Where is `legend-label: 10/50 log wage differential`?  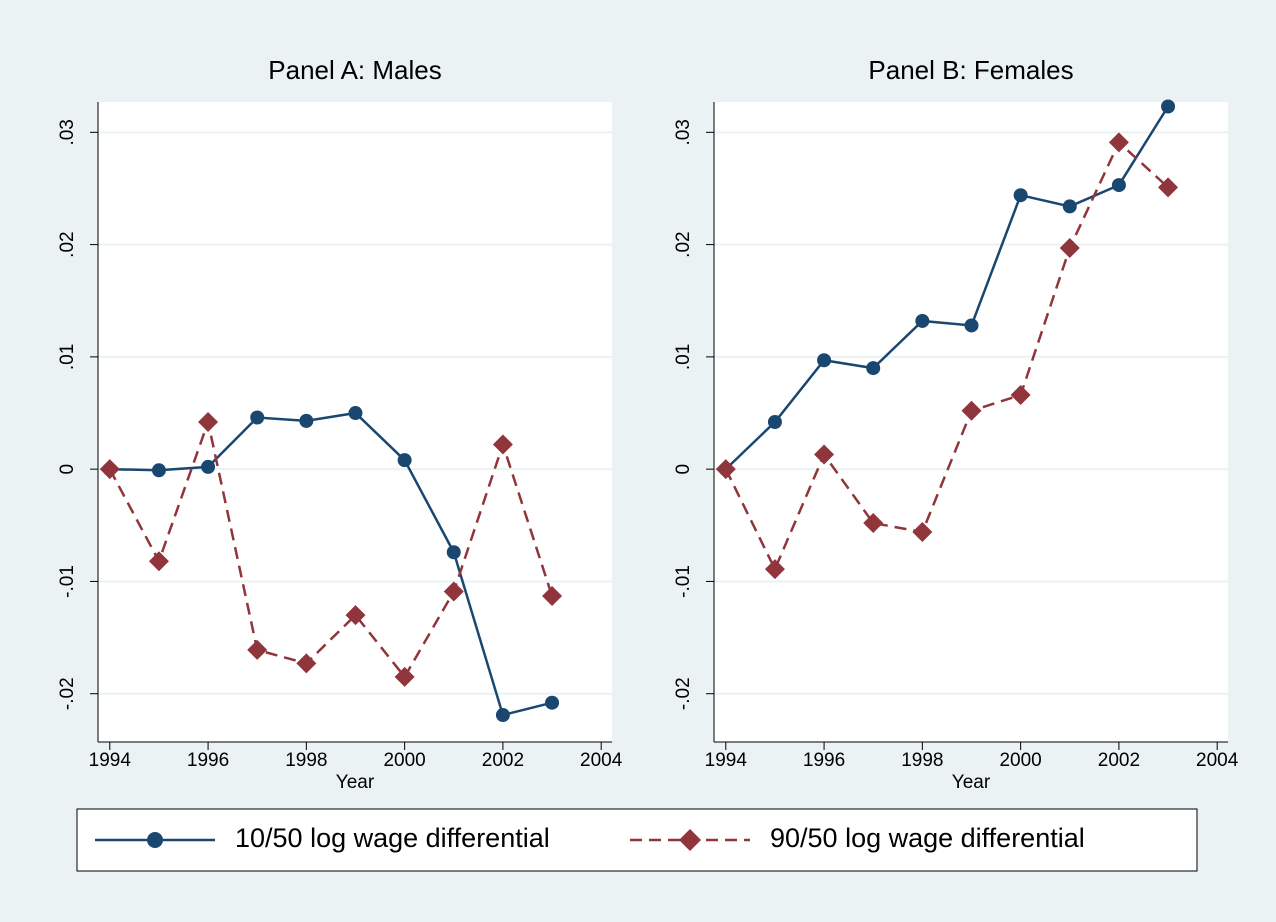
legend-label: 10/50 log wage differential is located at coordinates (392, 838).